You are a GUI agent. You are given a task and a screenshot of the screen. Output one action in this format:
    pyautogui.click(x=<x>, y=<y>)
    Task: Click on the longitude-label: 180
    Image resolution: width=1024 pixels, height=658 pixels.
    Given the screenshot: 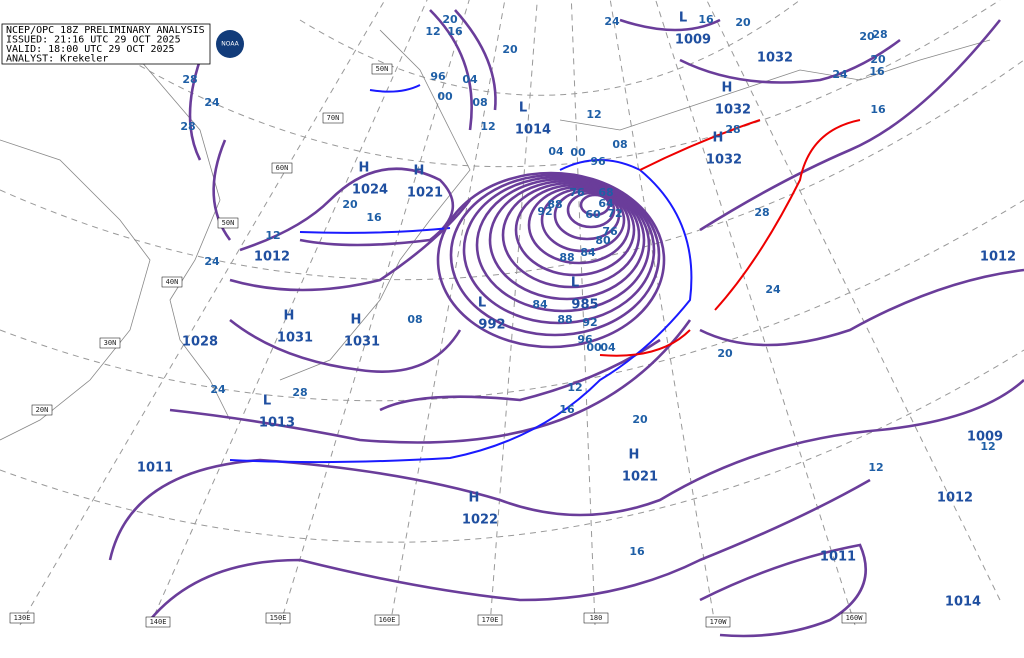 What is the action you would take?
    pyautogui.click(x=596, y=618)
    